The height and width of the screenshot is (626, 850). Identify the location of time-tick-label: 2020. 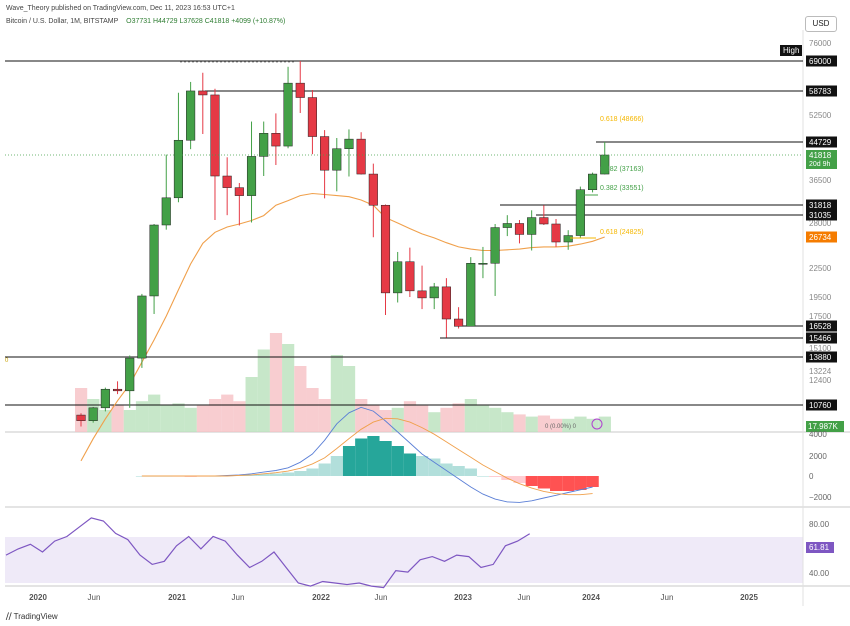
(38, 597).